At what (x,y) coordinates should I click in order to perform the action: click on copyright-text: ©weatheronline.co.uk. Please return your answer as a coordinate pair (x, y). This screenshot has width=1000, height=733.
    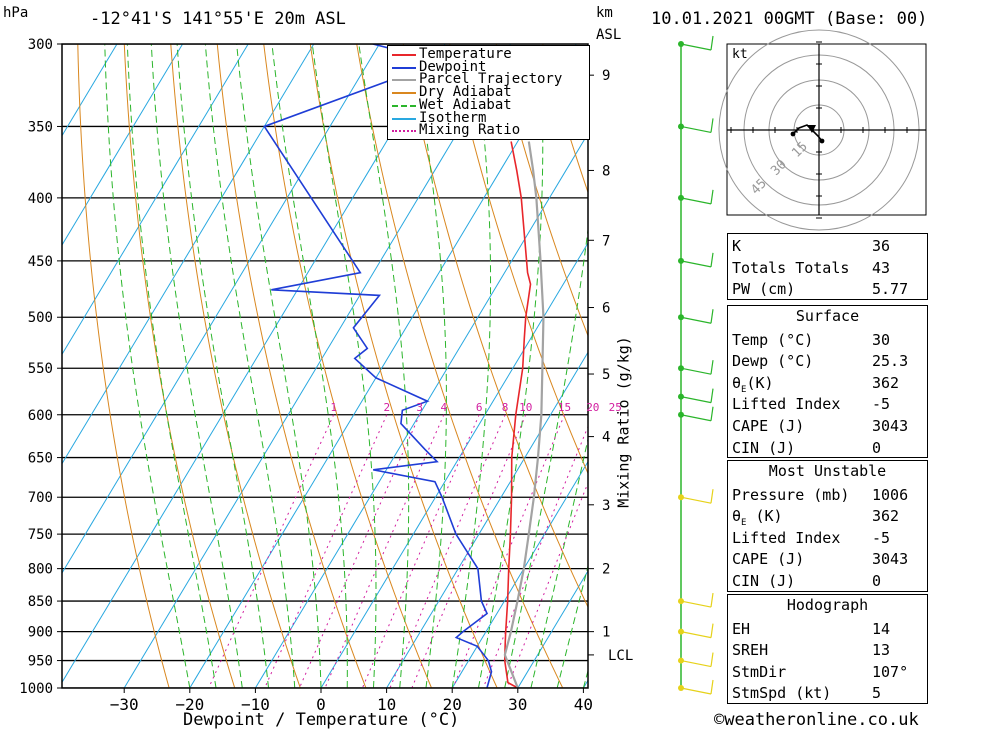
    Looking at the image, I should click on (816, 720).